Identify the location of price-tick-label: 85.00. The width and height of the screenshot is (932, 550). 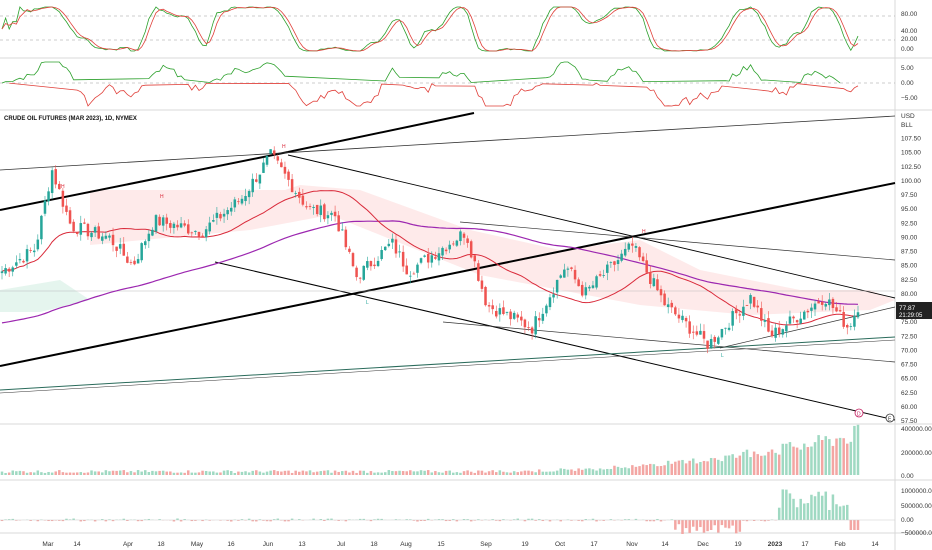
(909, 266).